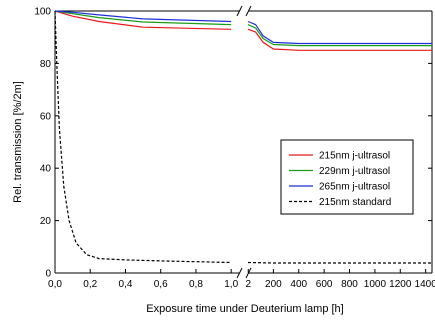 This screenshot has width=435, height=320. I want to click on x-tick-label: 600, so click(324, 284).